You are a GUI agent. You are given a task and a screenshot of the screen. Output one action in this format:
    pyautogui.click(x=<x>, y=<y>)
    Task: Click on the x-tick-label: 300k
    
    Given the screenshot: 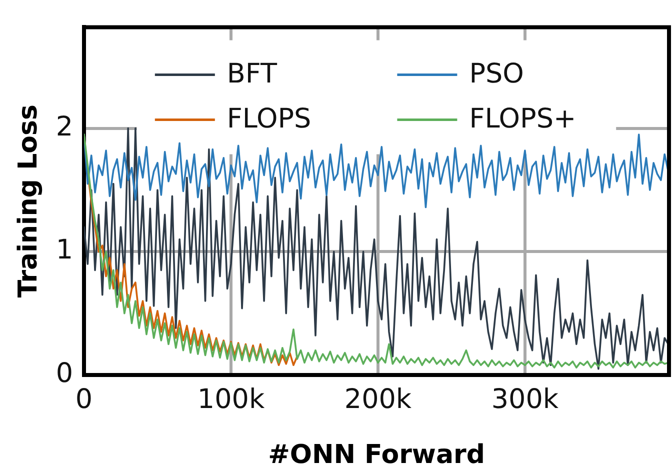 What is the action you would take?
    pyautogui.click(x=525, y=400)
    